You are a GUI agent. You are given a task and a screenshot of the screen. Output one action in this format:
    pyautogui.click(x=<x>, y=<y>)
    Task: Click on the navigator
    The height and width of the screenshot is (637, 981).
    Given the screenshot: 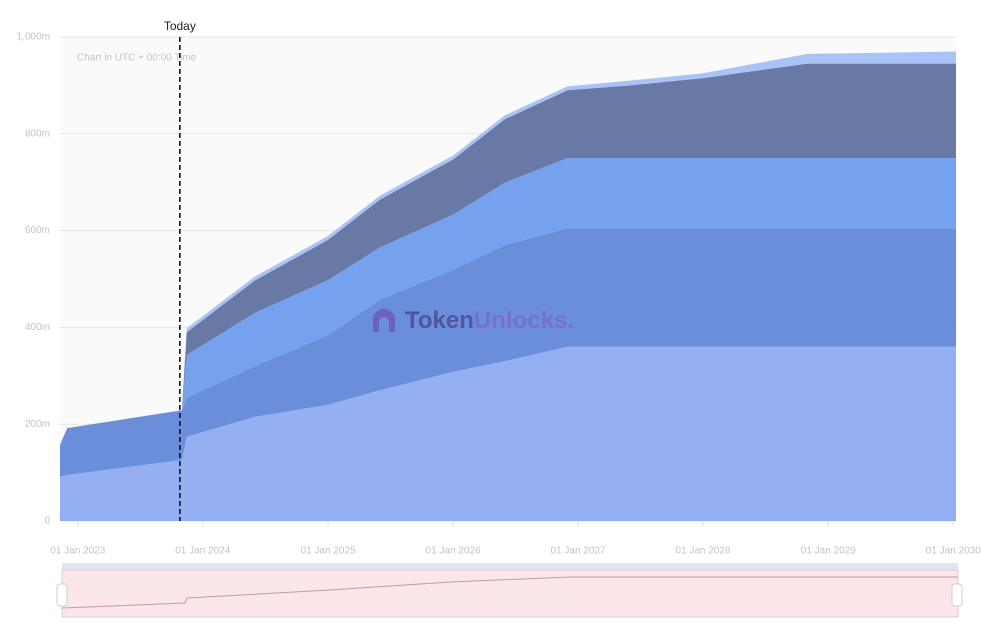 What is the action you would take?
    pyautogui.click(x=509, y=590)
    